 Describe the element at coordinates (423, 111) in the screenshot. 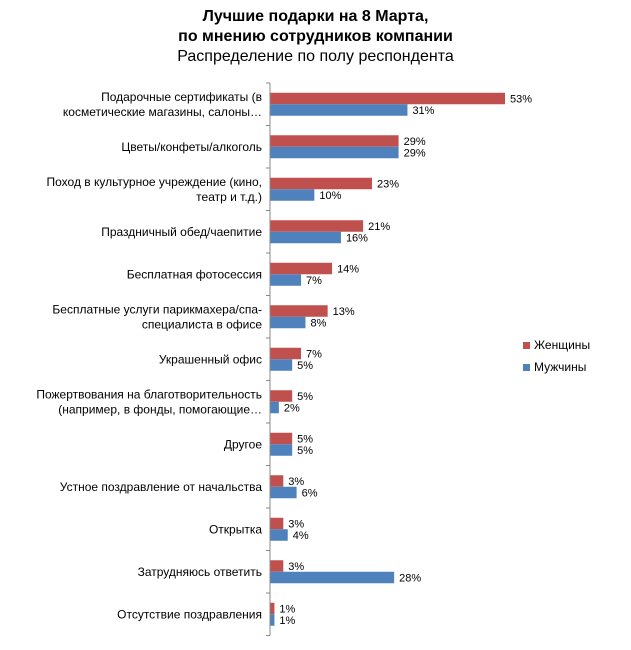

I see `data-label: 31%` at that location.